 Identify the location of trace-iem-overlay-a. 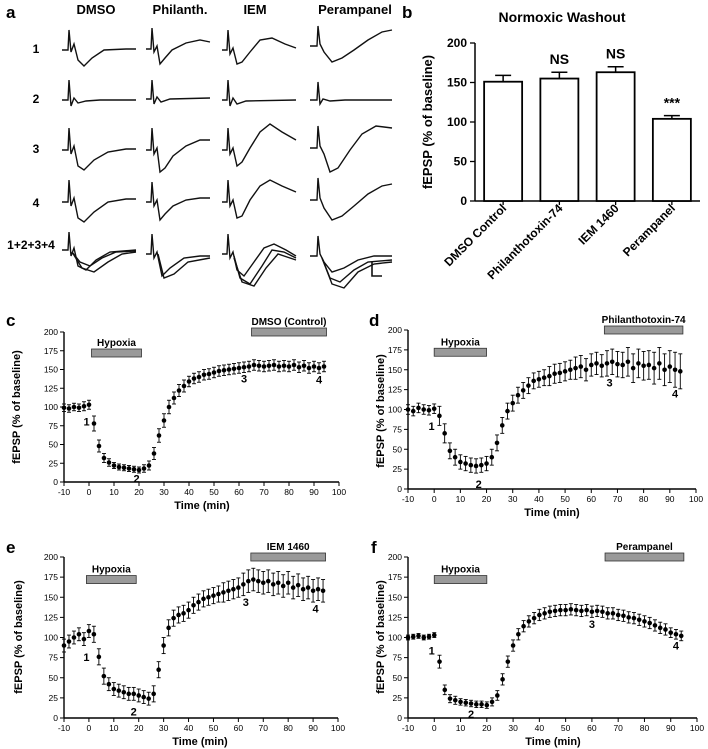
(259, 255).